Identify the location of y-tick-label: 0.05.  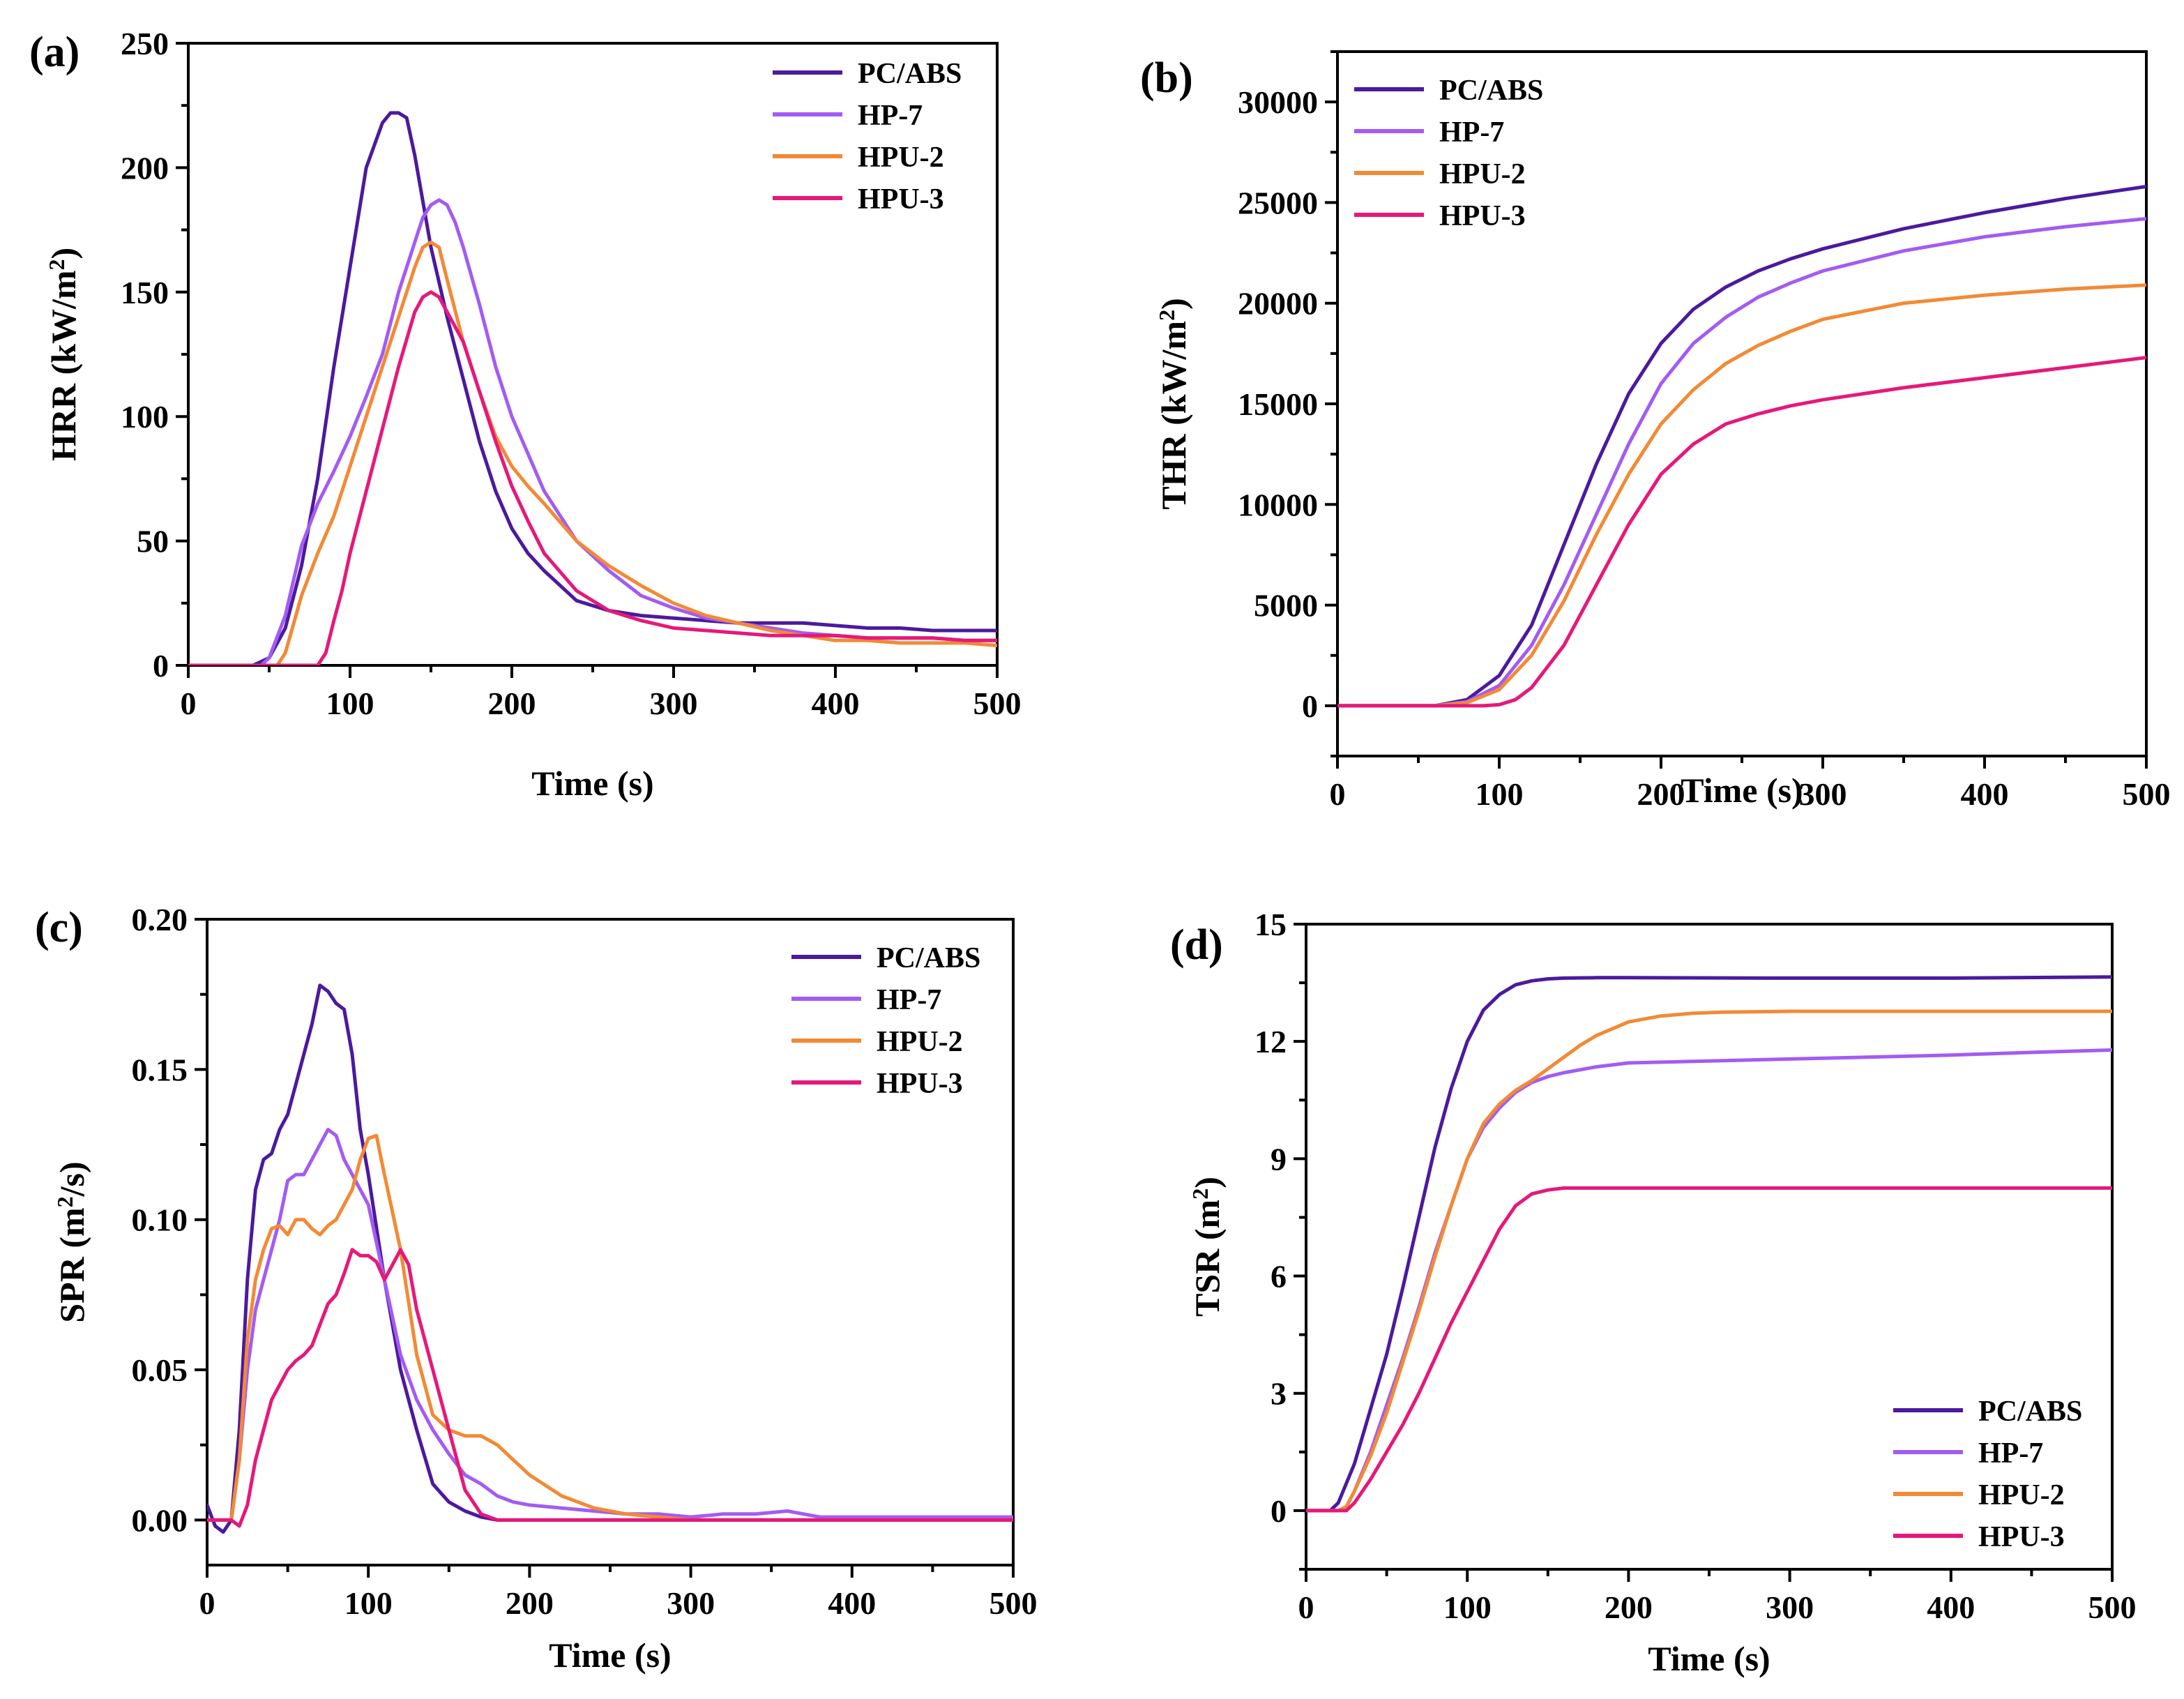
(160, 1370).